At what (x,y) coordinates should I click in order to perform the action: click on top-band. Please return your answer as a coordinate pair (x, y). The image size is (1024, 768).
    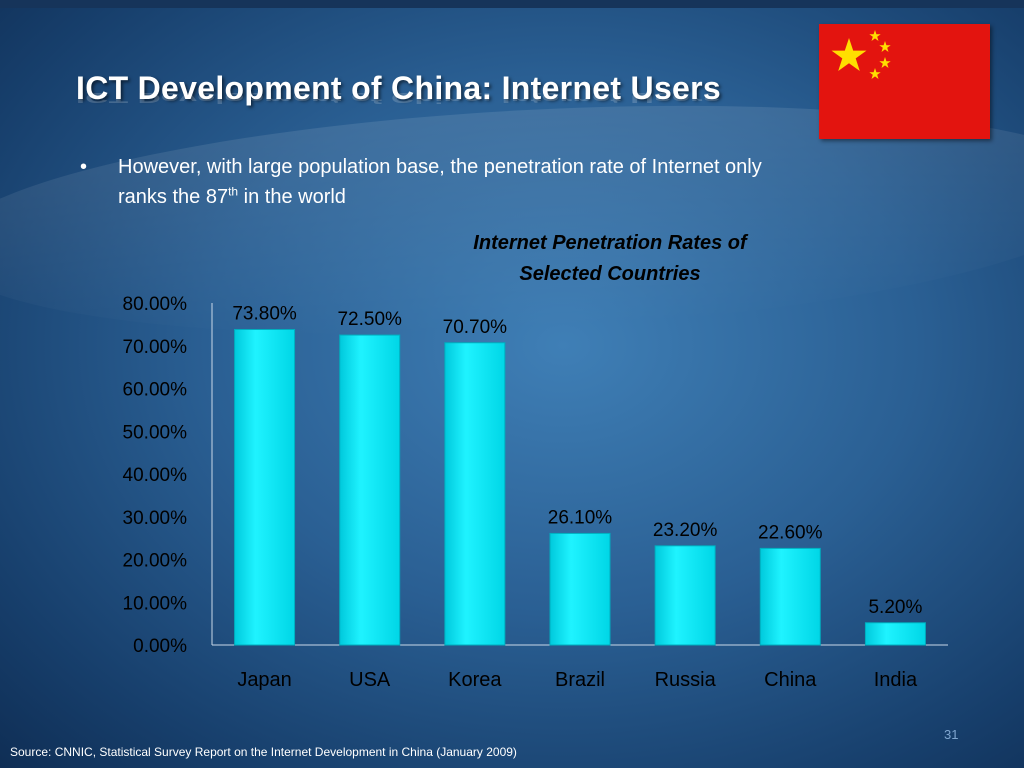
    Looking at the image, I should click on (512, 4).